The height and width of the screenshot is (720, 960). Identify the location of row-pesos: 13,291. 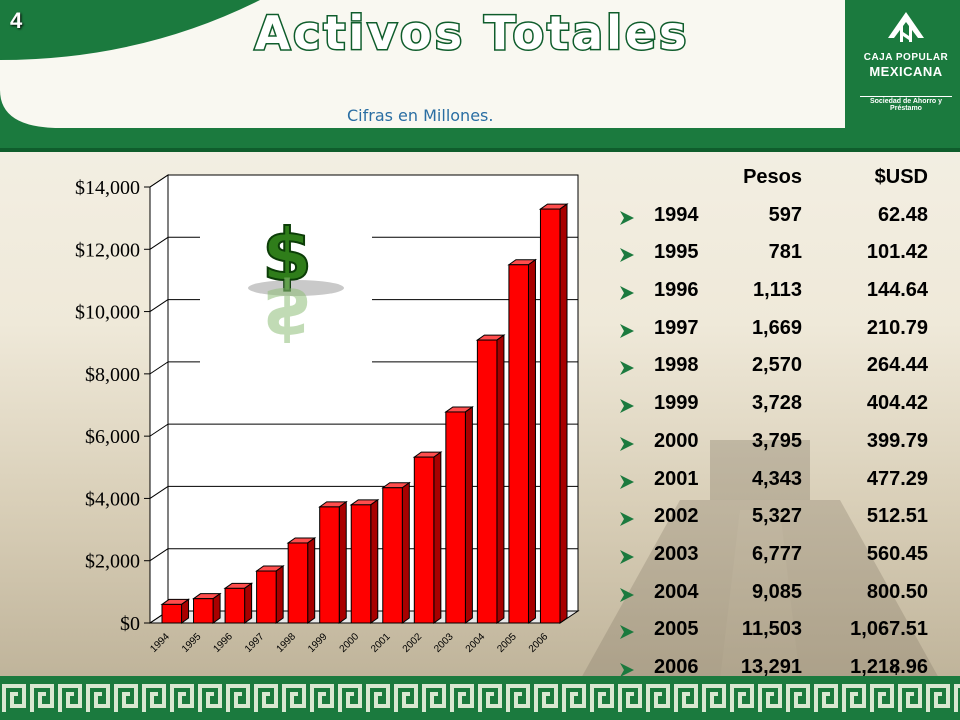
(771, 666).